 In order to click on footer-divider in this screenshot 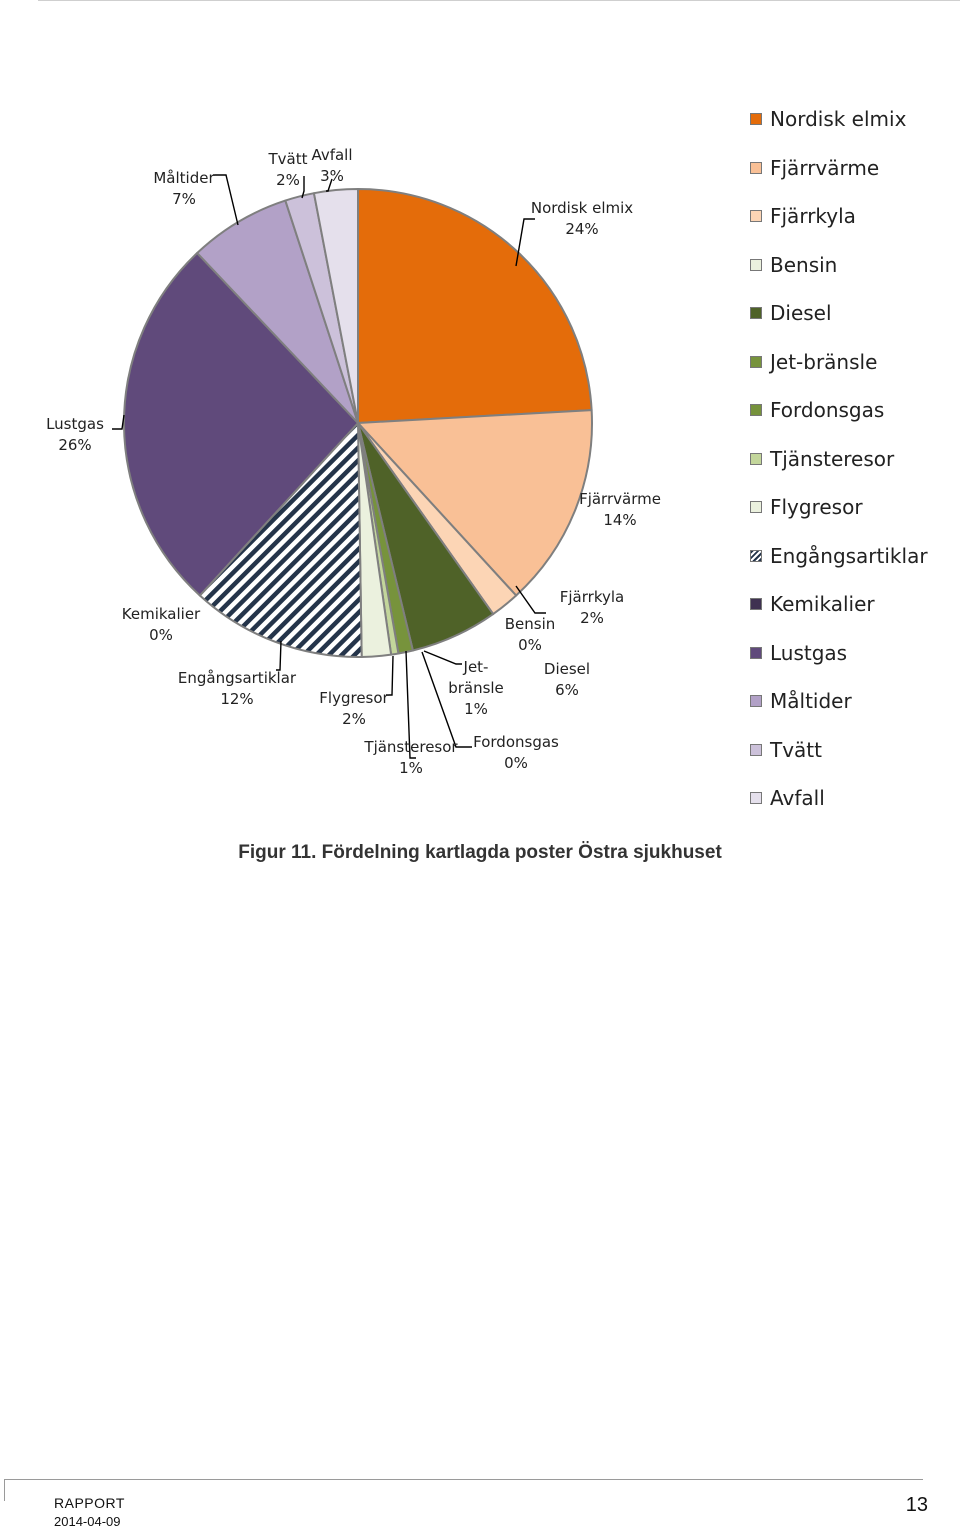, I will do `click(463, 1479)`.